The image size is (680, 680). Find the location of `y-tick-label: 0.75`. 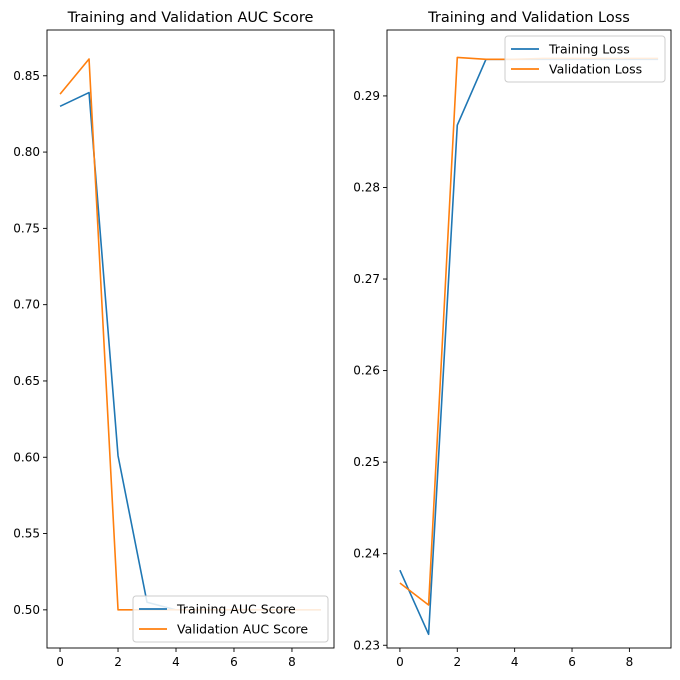

y-tick-label: 0.75 is located at coordinates (26, 228).